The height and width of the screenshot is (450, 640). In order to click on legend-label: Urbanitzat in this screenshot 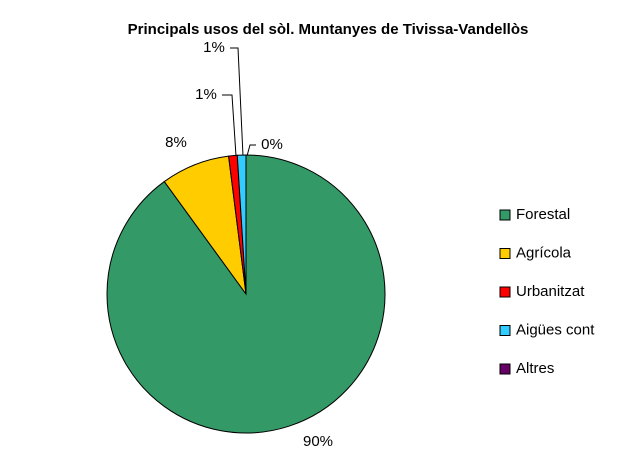, I will do `click(550, 291)`.